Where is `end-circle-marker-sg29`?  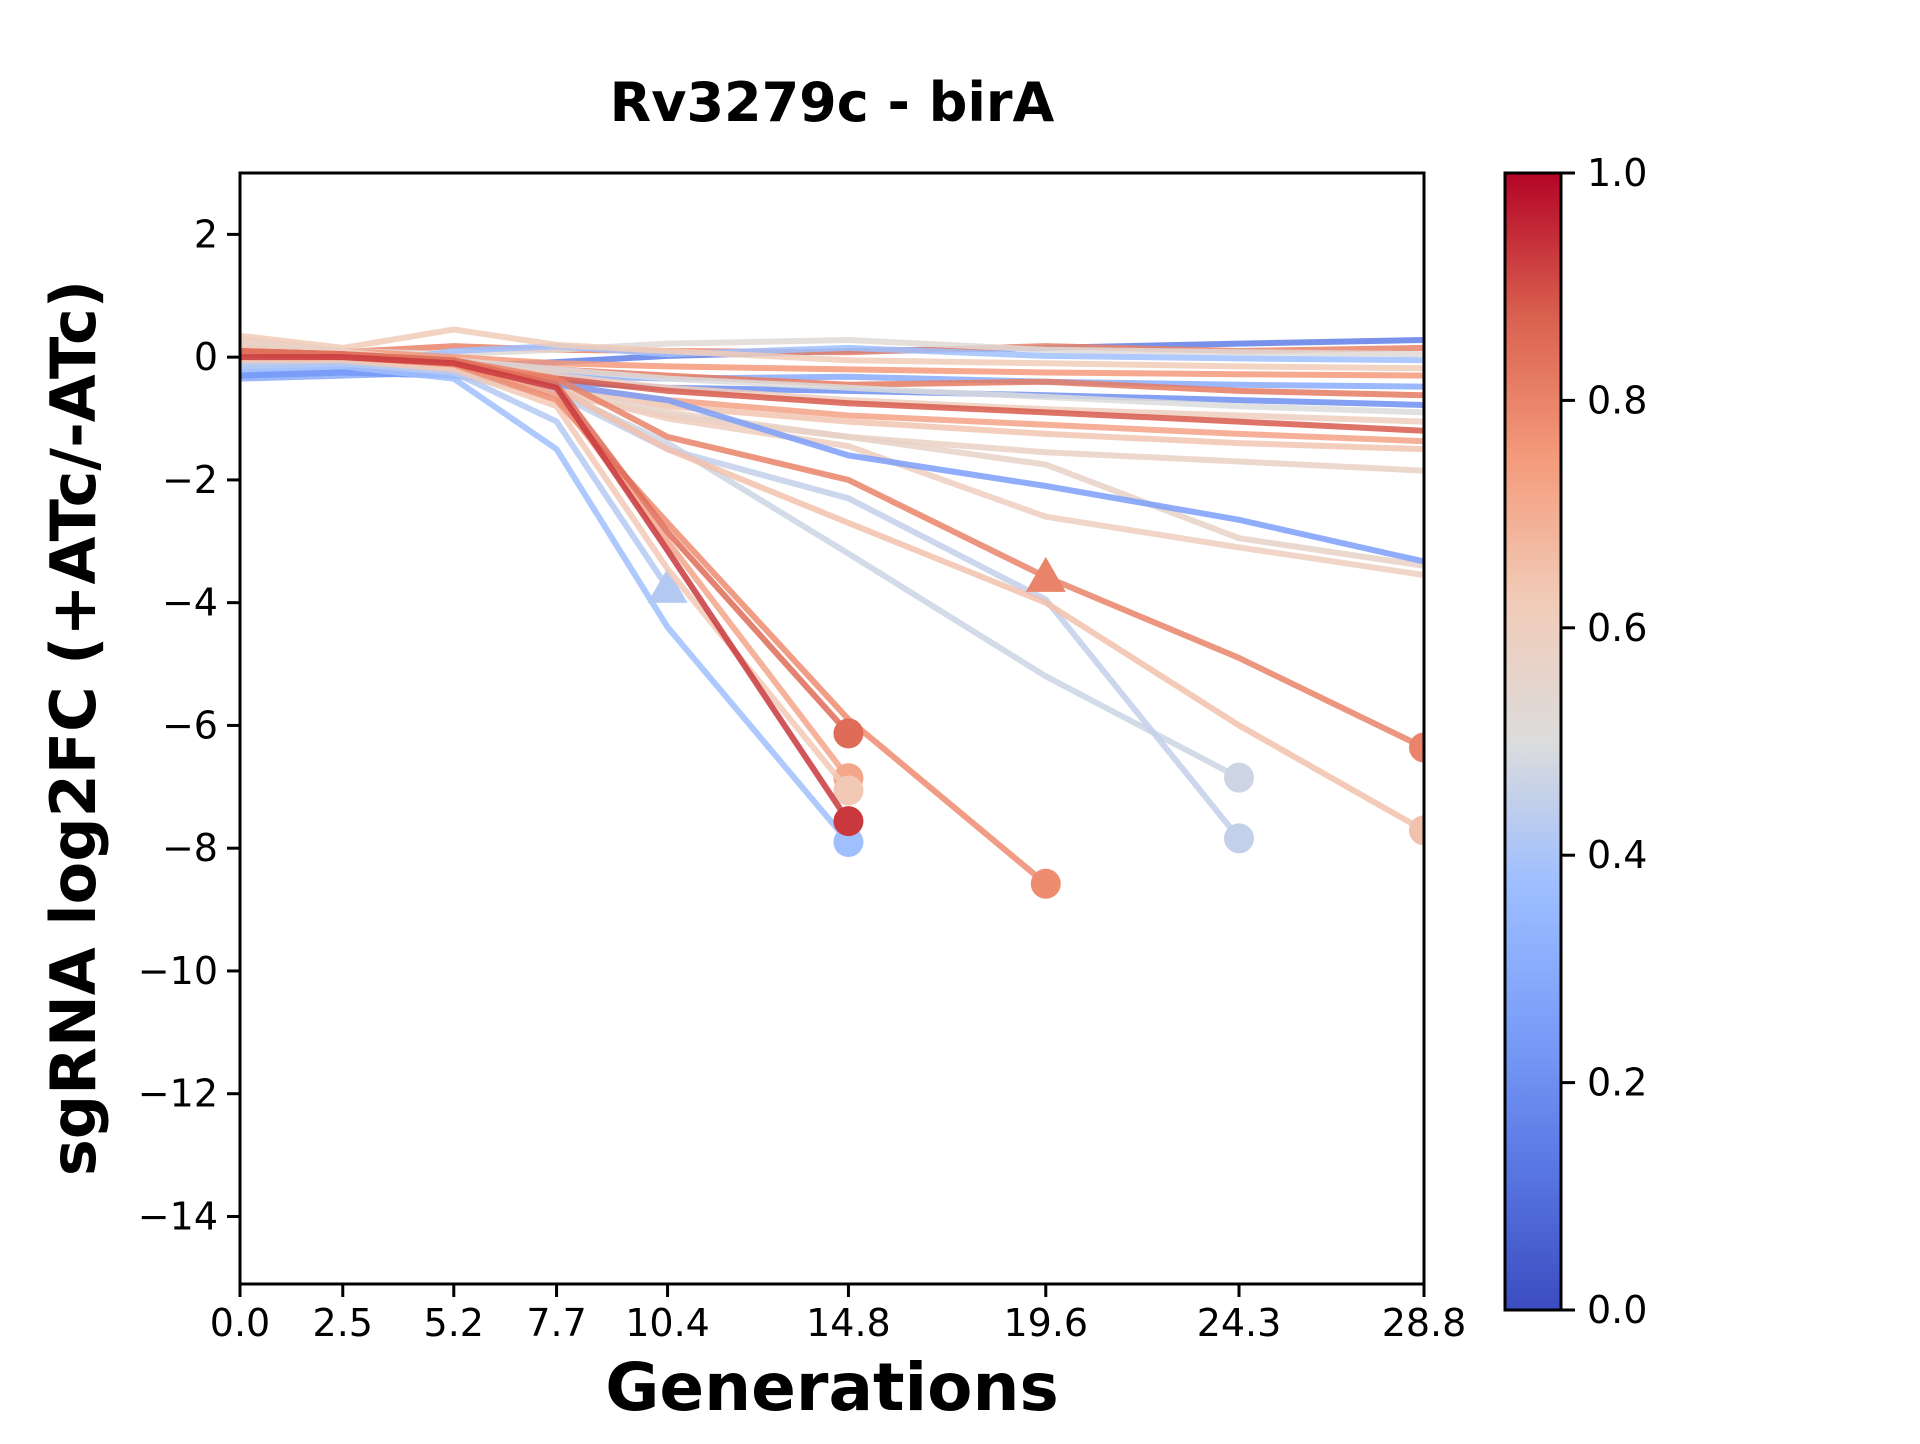
end-circle-marker-sg29 is located at coordinates (848, 821).